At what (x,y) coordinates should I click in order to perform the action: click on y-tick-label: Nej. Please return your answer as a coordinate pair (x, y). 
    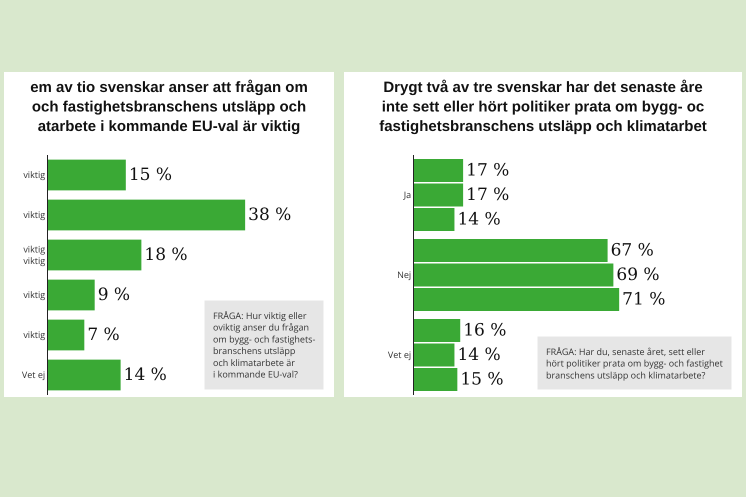
    Looking at the image, I should click on (404, 275).